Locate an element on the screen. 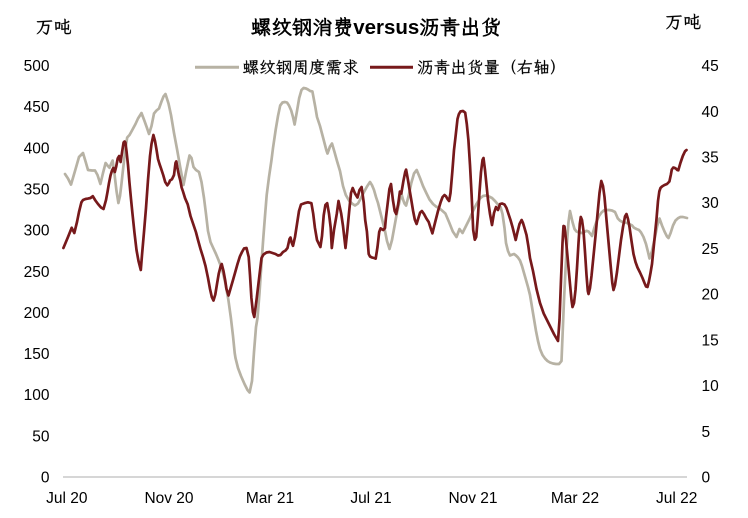  svg-text: 30 is located at coordinates (711, 203).